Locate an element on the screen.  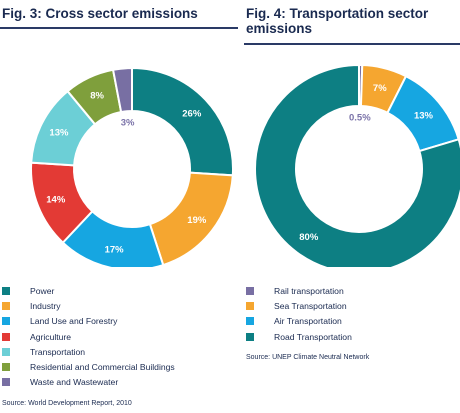
slice-value-label: 0.5% is located at coordinates (360, 118).